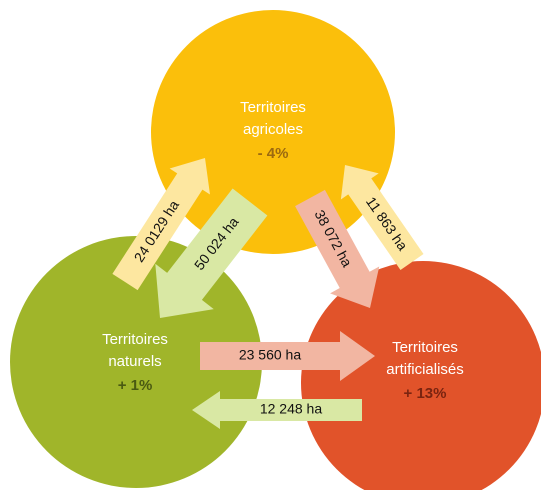  What do you see at coordinates (425, 393) in the screenshot?
I see `territory-change: + 13%` at bounding box center [425, 393].